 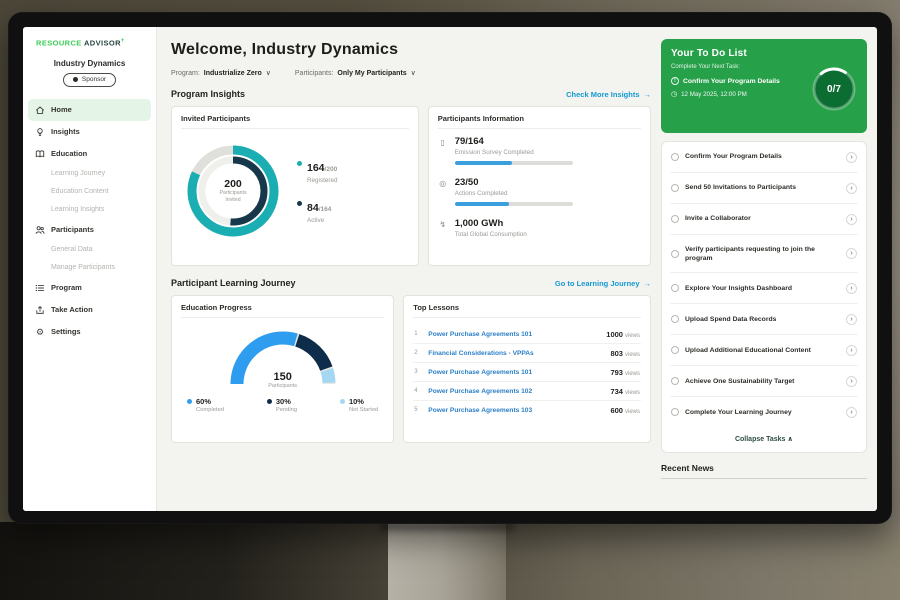 I want to click on todo-task-item: Complete Your Learning Journey ›, so click(x=764, y=412).